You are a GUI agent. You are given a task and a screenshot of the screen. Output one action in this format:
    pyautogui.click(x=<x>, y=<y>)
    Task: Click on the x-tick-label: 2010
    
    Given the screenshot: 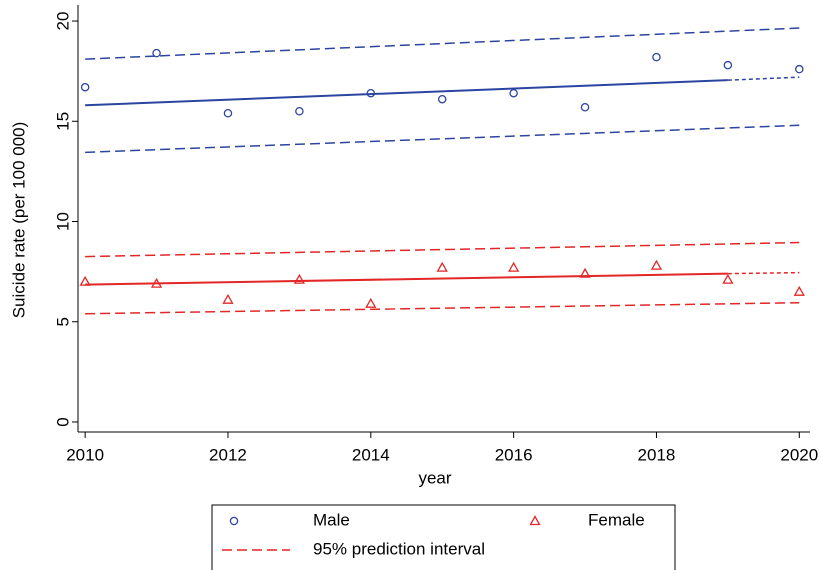 What is the action you would take?
    pyautogui.click(x=85, y=454)
    